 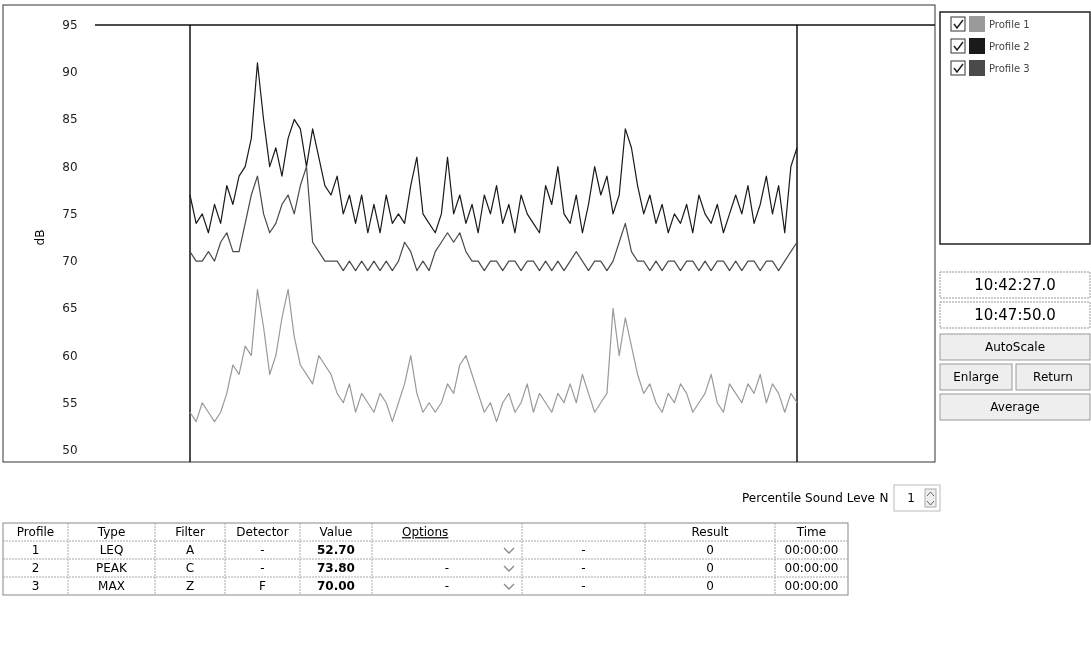 I want to click on text: Type, so click(x=111, y=532).